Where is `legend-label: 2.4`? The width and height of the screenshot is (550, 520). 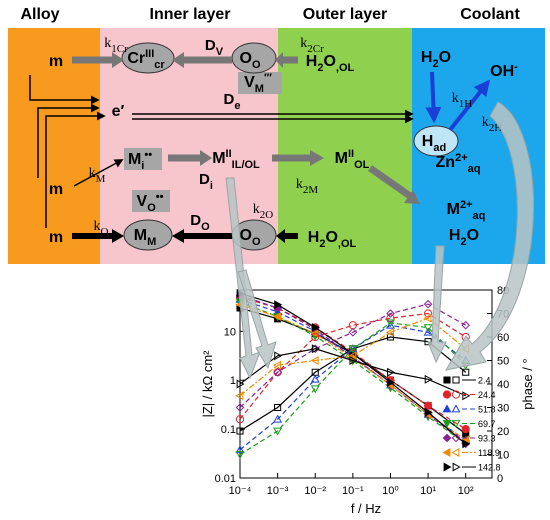
legend-label: 2.4 is located at coordinates (484, 381).